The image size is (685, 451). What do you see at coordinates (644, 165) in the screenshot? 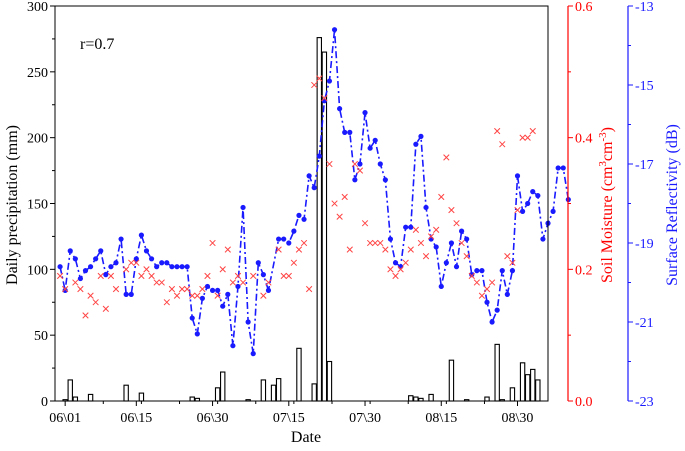
I see `y-tick-label: -17` at bounding box center [644, 165].